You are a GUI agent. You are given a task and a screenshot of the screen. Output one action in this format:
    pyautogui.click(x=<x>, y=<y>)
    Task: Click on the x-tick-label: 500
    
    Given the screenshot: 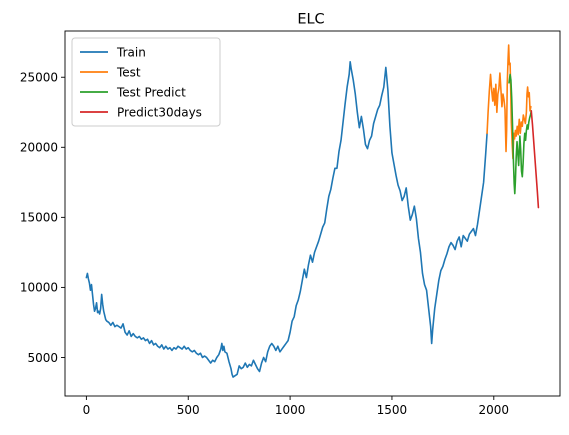 What is the action you would take?
    pyautogui.click(x=188, y=410)
    